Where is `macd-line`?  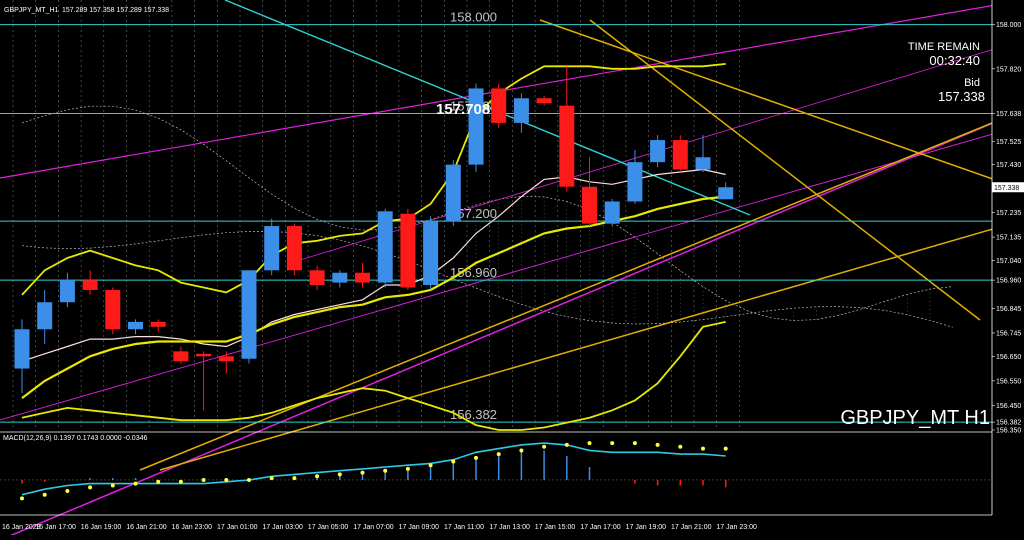
macd-line is located at coordinates (373, 469).